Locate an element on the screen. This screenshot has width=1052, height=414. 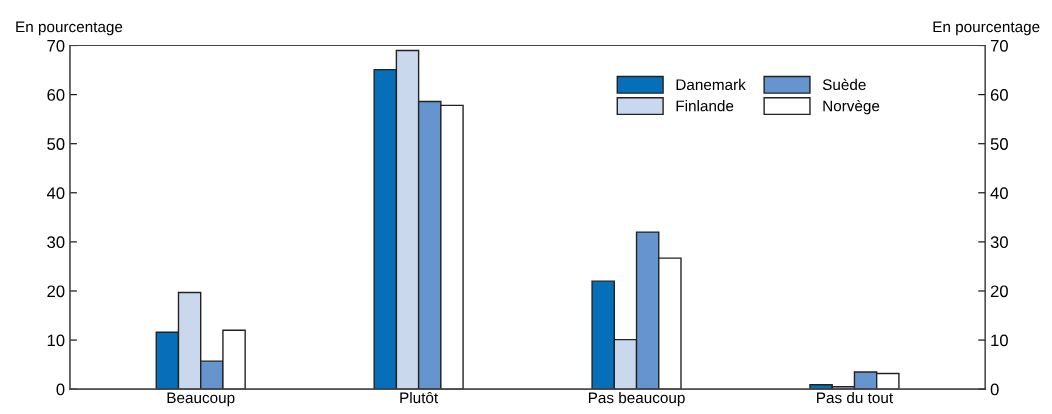
x-tick-label: Plutôt is located at coordinates (419, 397).